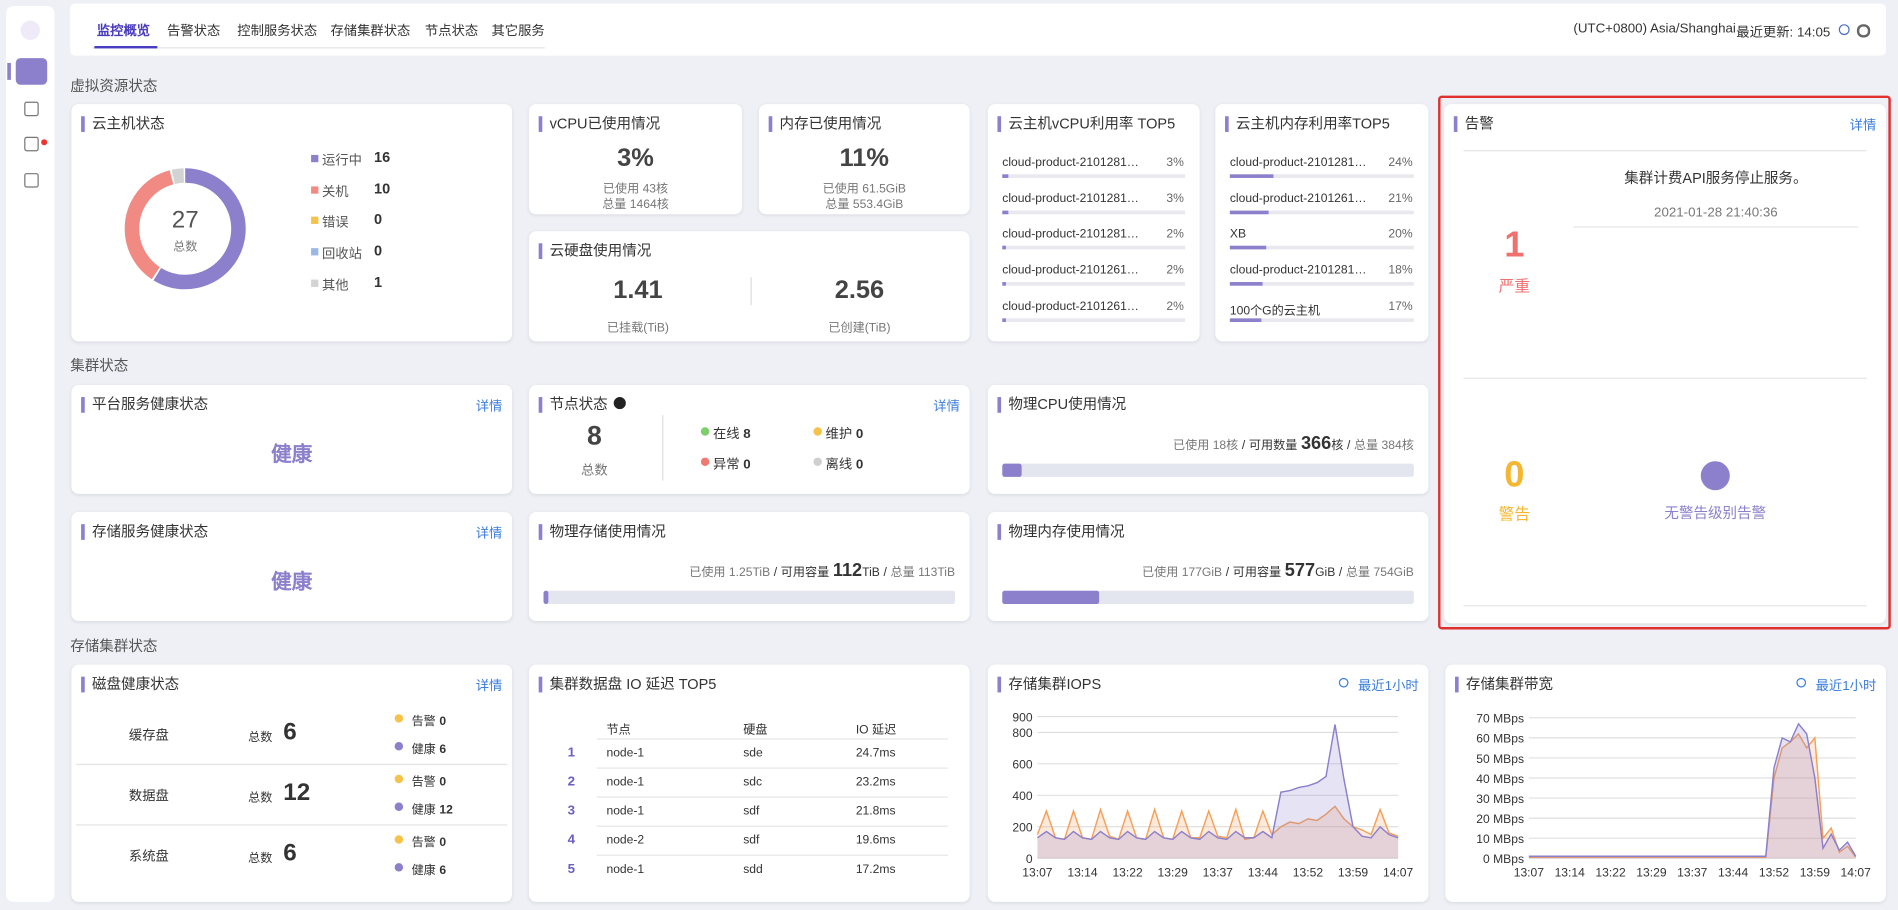 The width and height of the screenshot is (1898, 910). What do you see at coordinates (194, 31) in the screenshot?
I see `nav-tab: 告警状态` at bounding box center [194, 31].